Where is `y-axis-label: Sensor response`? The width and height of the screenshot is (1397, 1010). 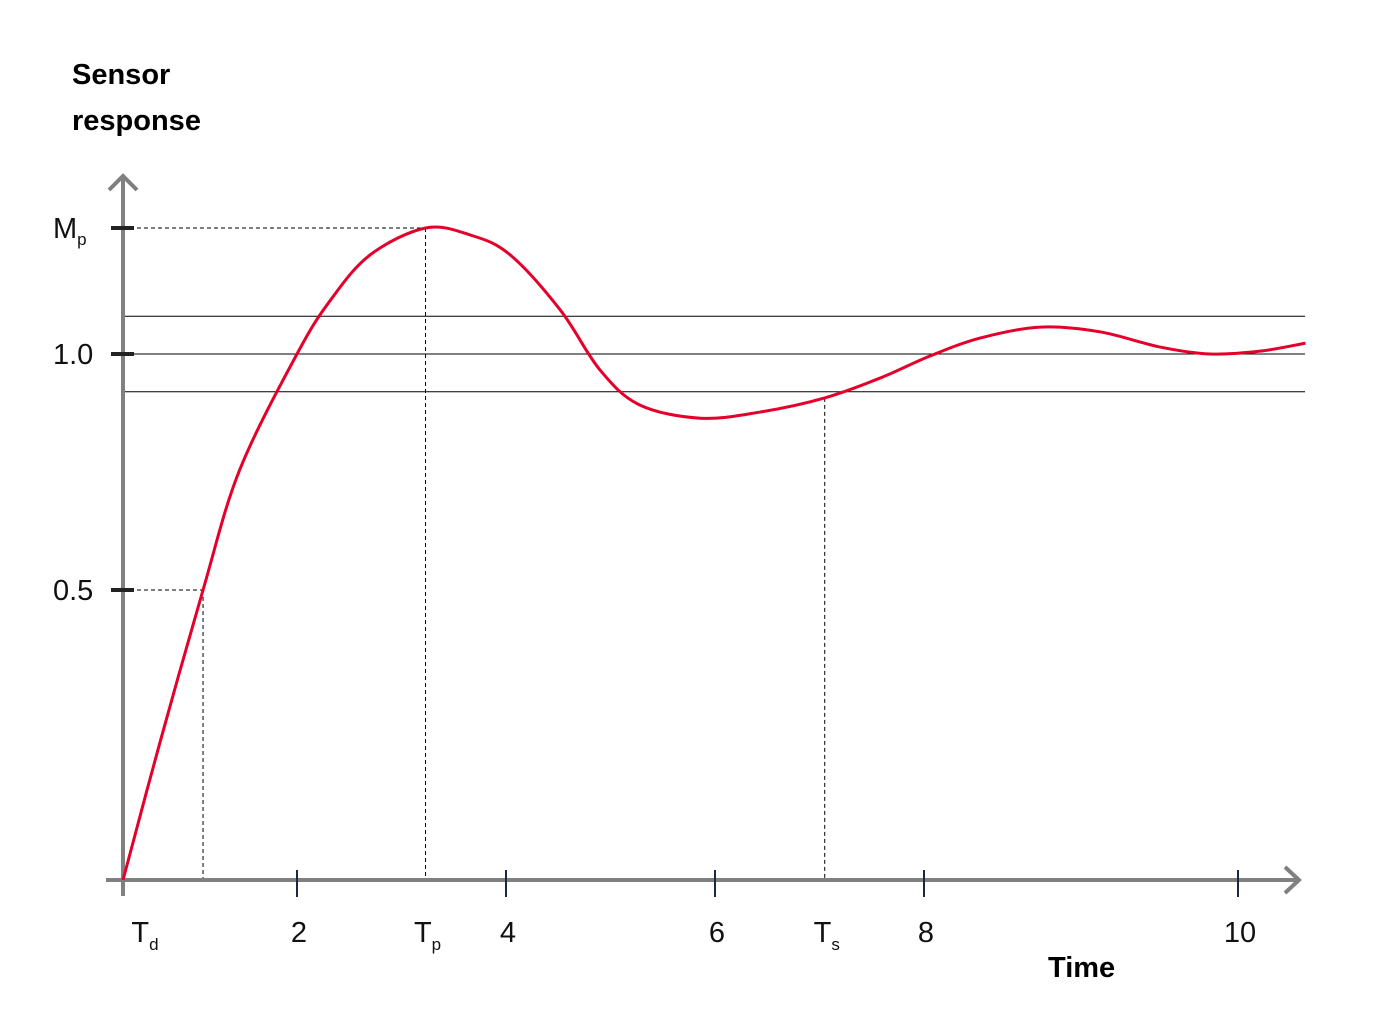
y-axis-label: Sensor response is located at coordinates (136, 98).